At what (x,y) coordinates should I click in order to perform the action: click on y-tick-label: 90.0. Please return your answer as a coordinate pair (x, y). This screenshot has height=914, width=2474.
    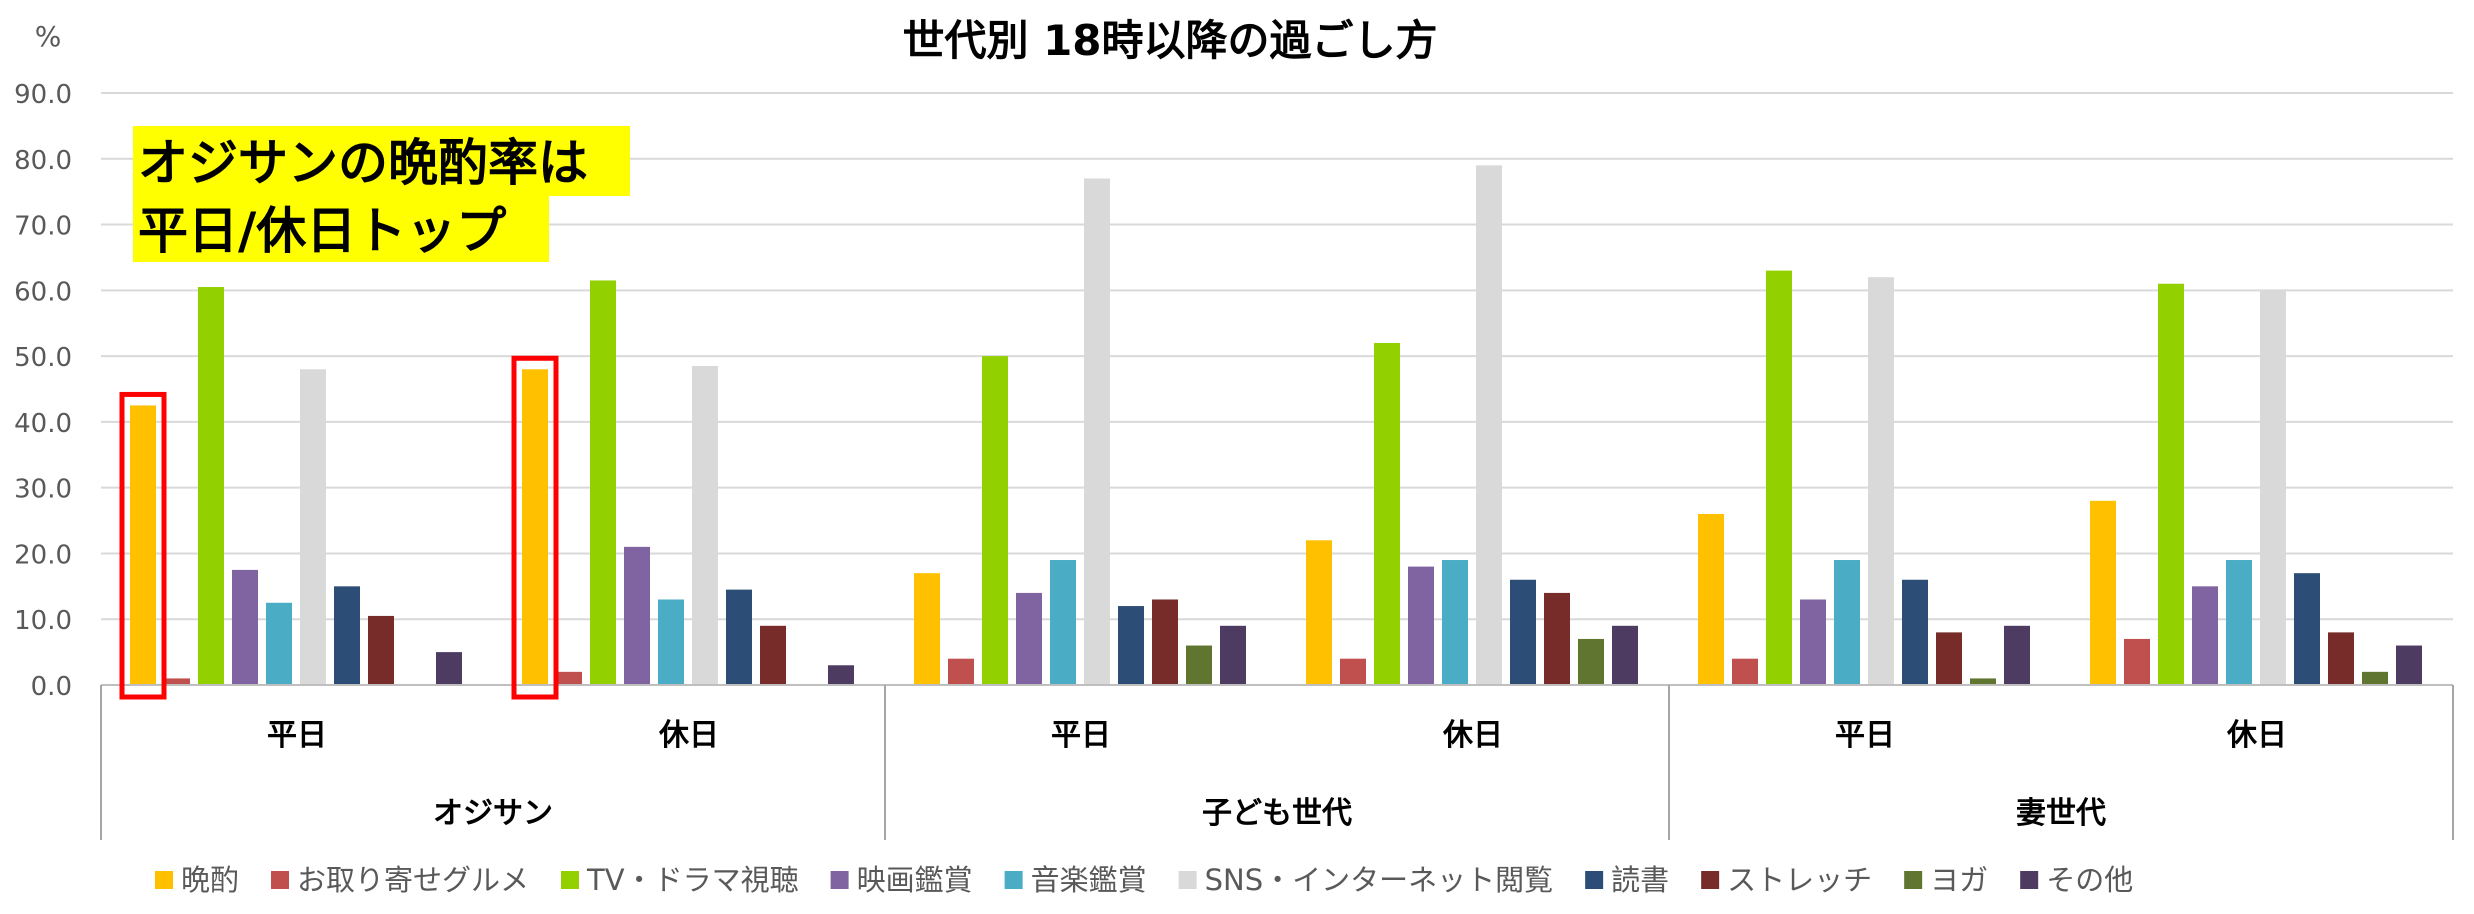
    Looking at the image, I should click on (43, 95).